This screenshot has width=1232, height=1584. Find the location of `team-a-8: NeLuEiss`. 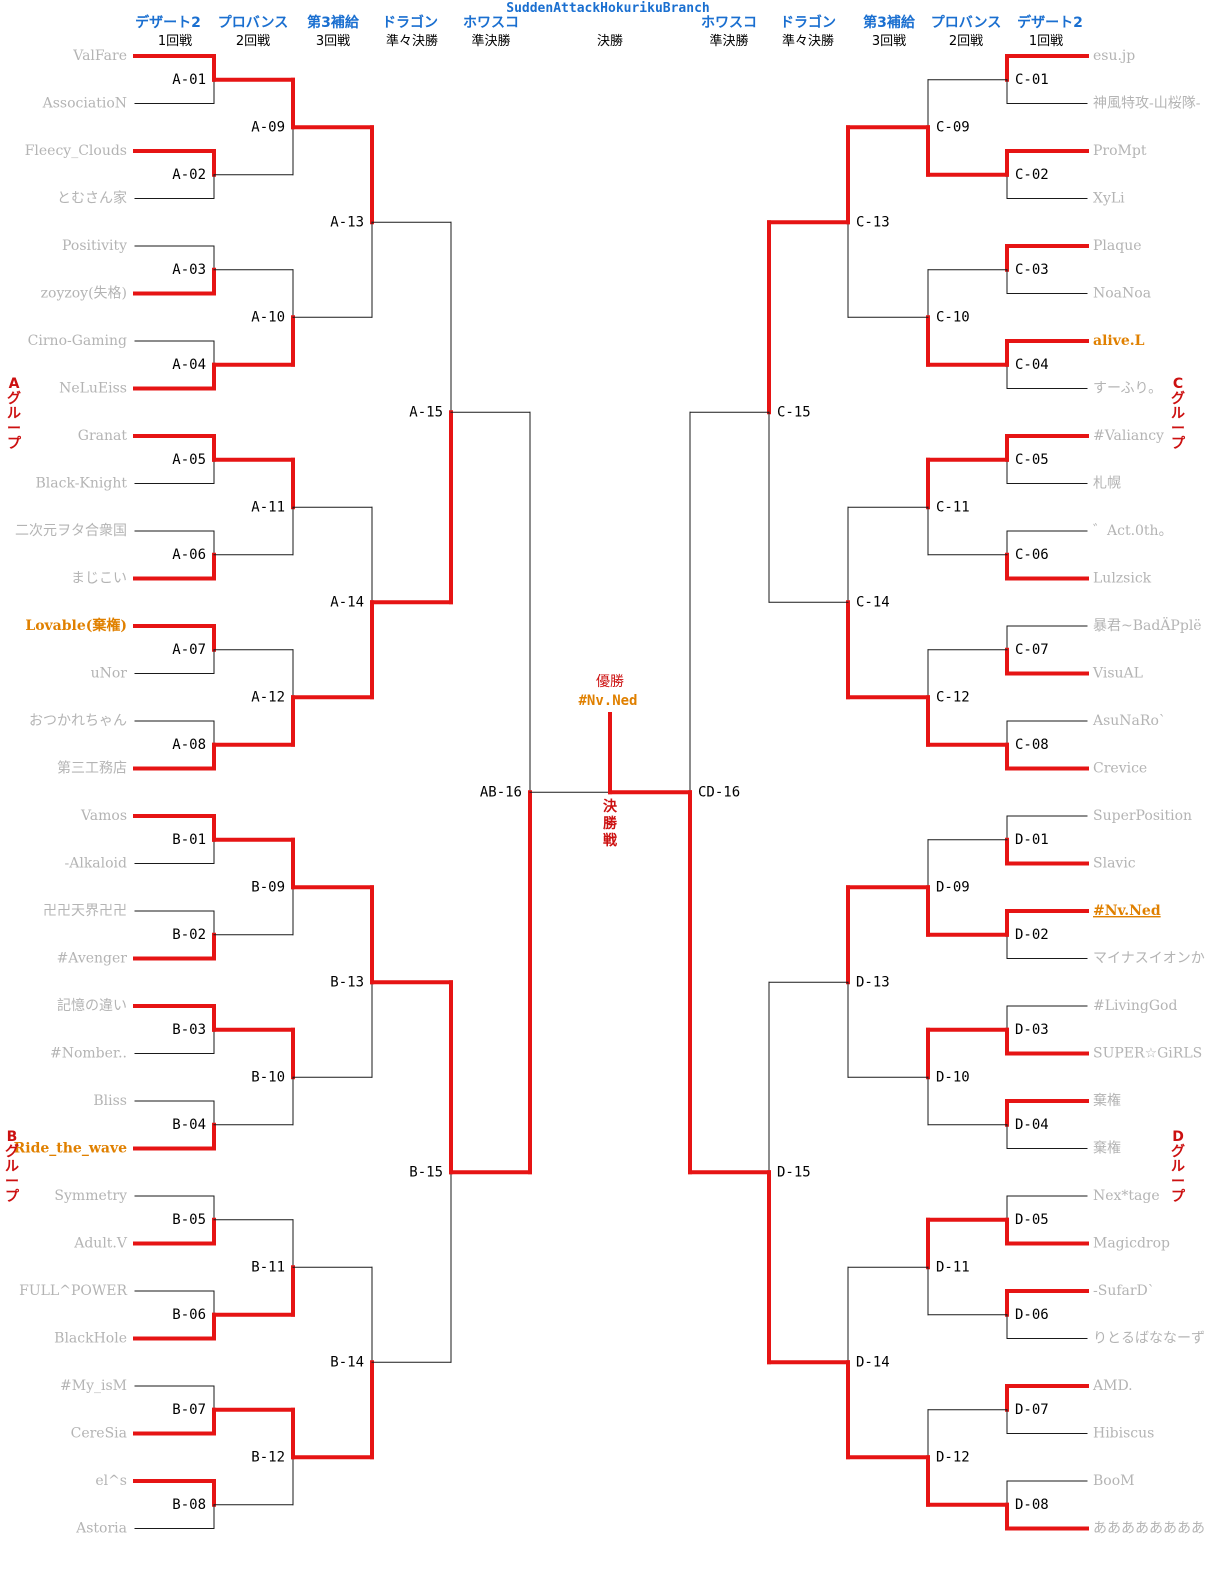

team-a-8: NeLuEiss is located at coordinates (93, 389).